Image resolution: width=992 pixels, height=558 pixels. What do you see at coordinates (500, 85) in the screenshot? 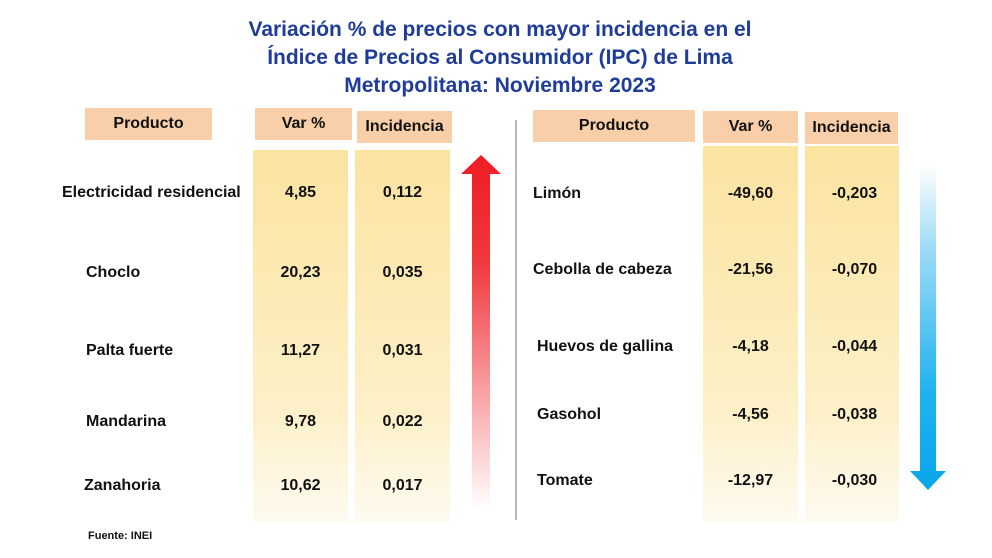
I see `title-line-3: Metropolitana: Noviembre 2023` at bounding box center [500, 85].